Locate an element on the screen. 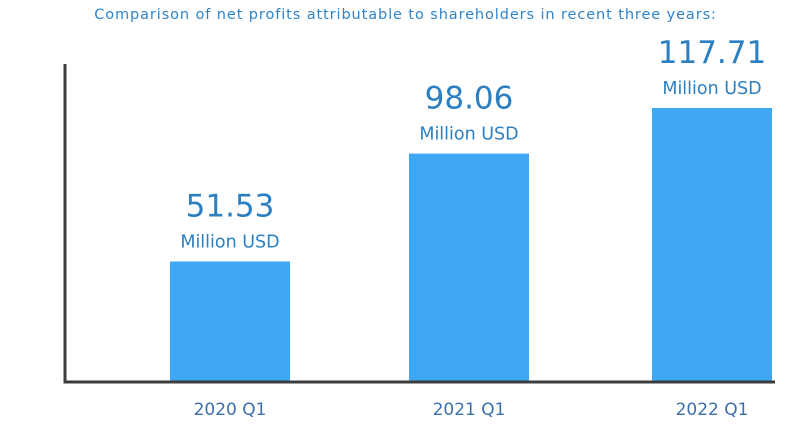 The width and height of the screenshot is (811, 426). bar-2022-q1 is located at coordinates (712, 244).